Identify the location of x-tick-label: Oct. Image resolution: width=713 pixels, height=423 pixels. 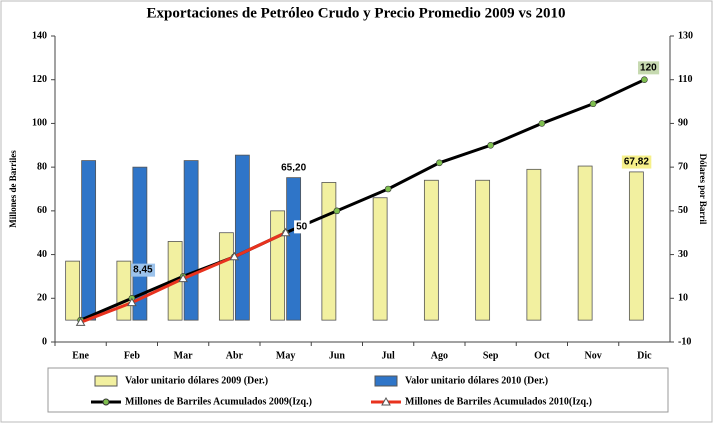
(542, 355).